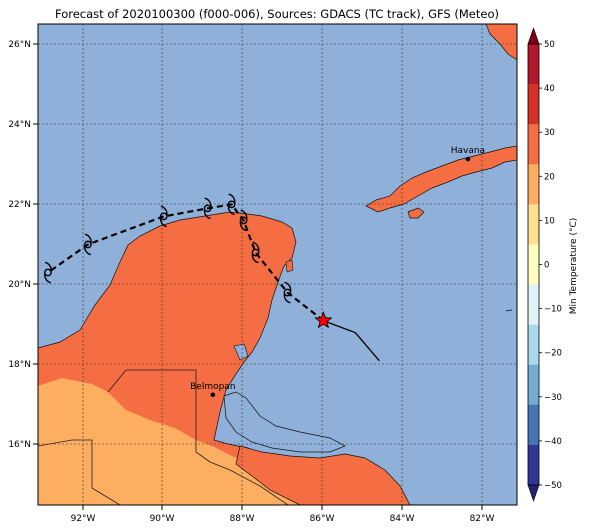 This screenshot has height=529, width=592. What do you see at coordinates (212, 387) in the screenshot?
I see `city-label: Belmopan` at bounding box center [212, 387].